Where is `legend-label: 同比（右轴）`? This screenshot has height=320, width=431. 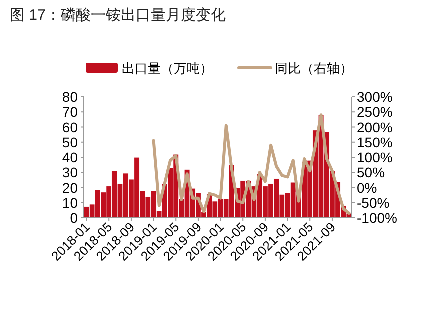
legend-label: 同比（右轴） is located at coordinates (314, 68).